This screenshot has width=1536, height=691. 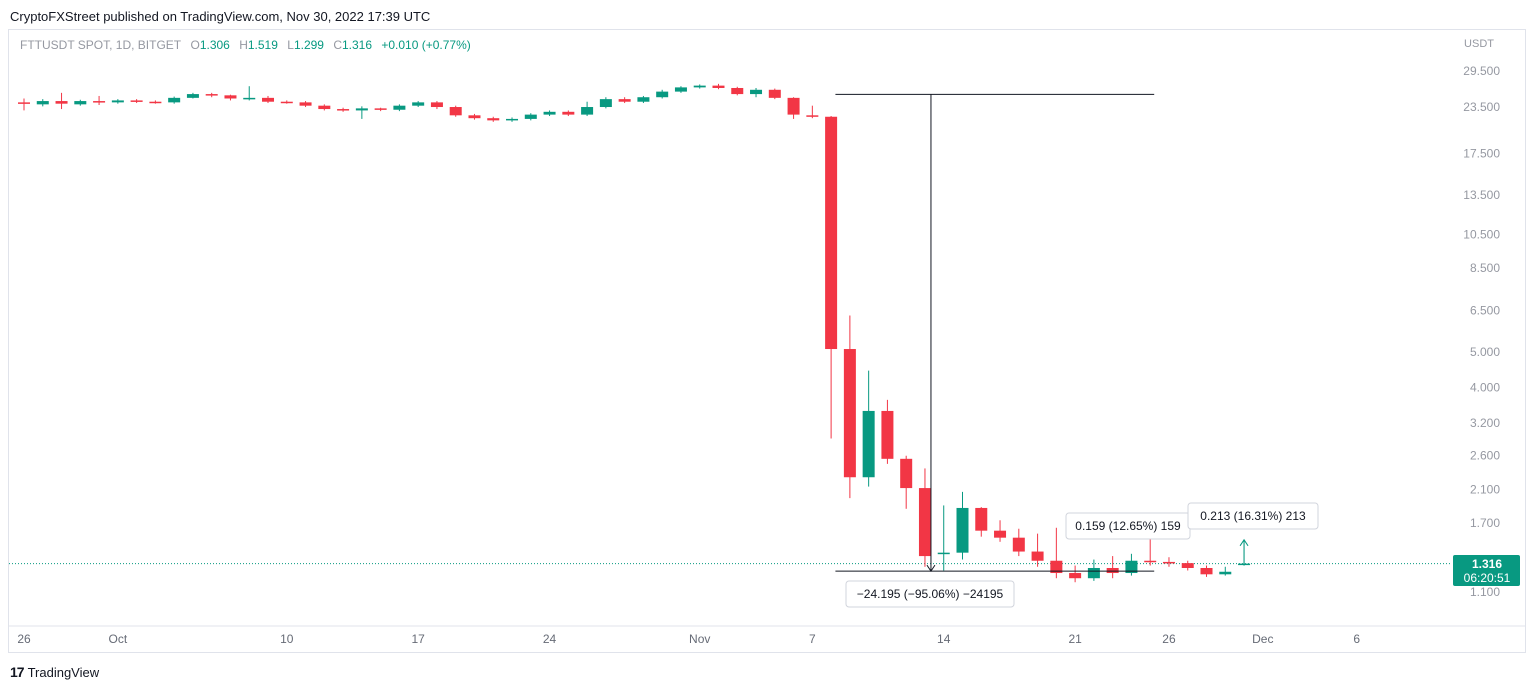 I want to click on x-tick-label: 7, so click(x=812, y=639).